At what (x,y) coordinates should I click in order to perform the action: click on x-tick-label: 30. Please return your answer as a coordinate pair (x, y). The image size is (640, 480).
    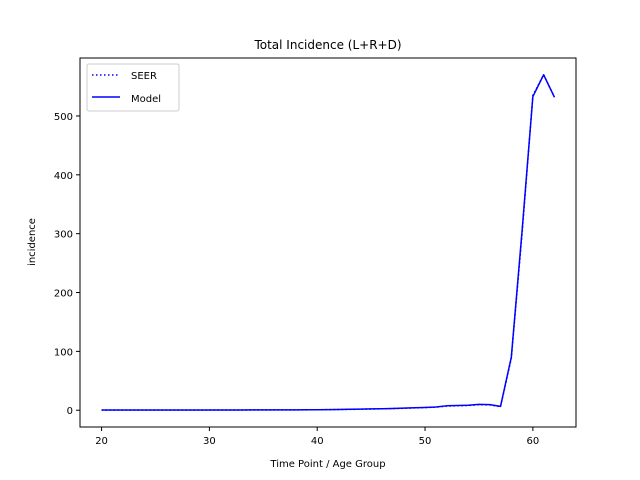
    Looking at the image, I should click on (209, 441).